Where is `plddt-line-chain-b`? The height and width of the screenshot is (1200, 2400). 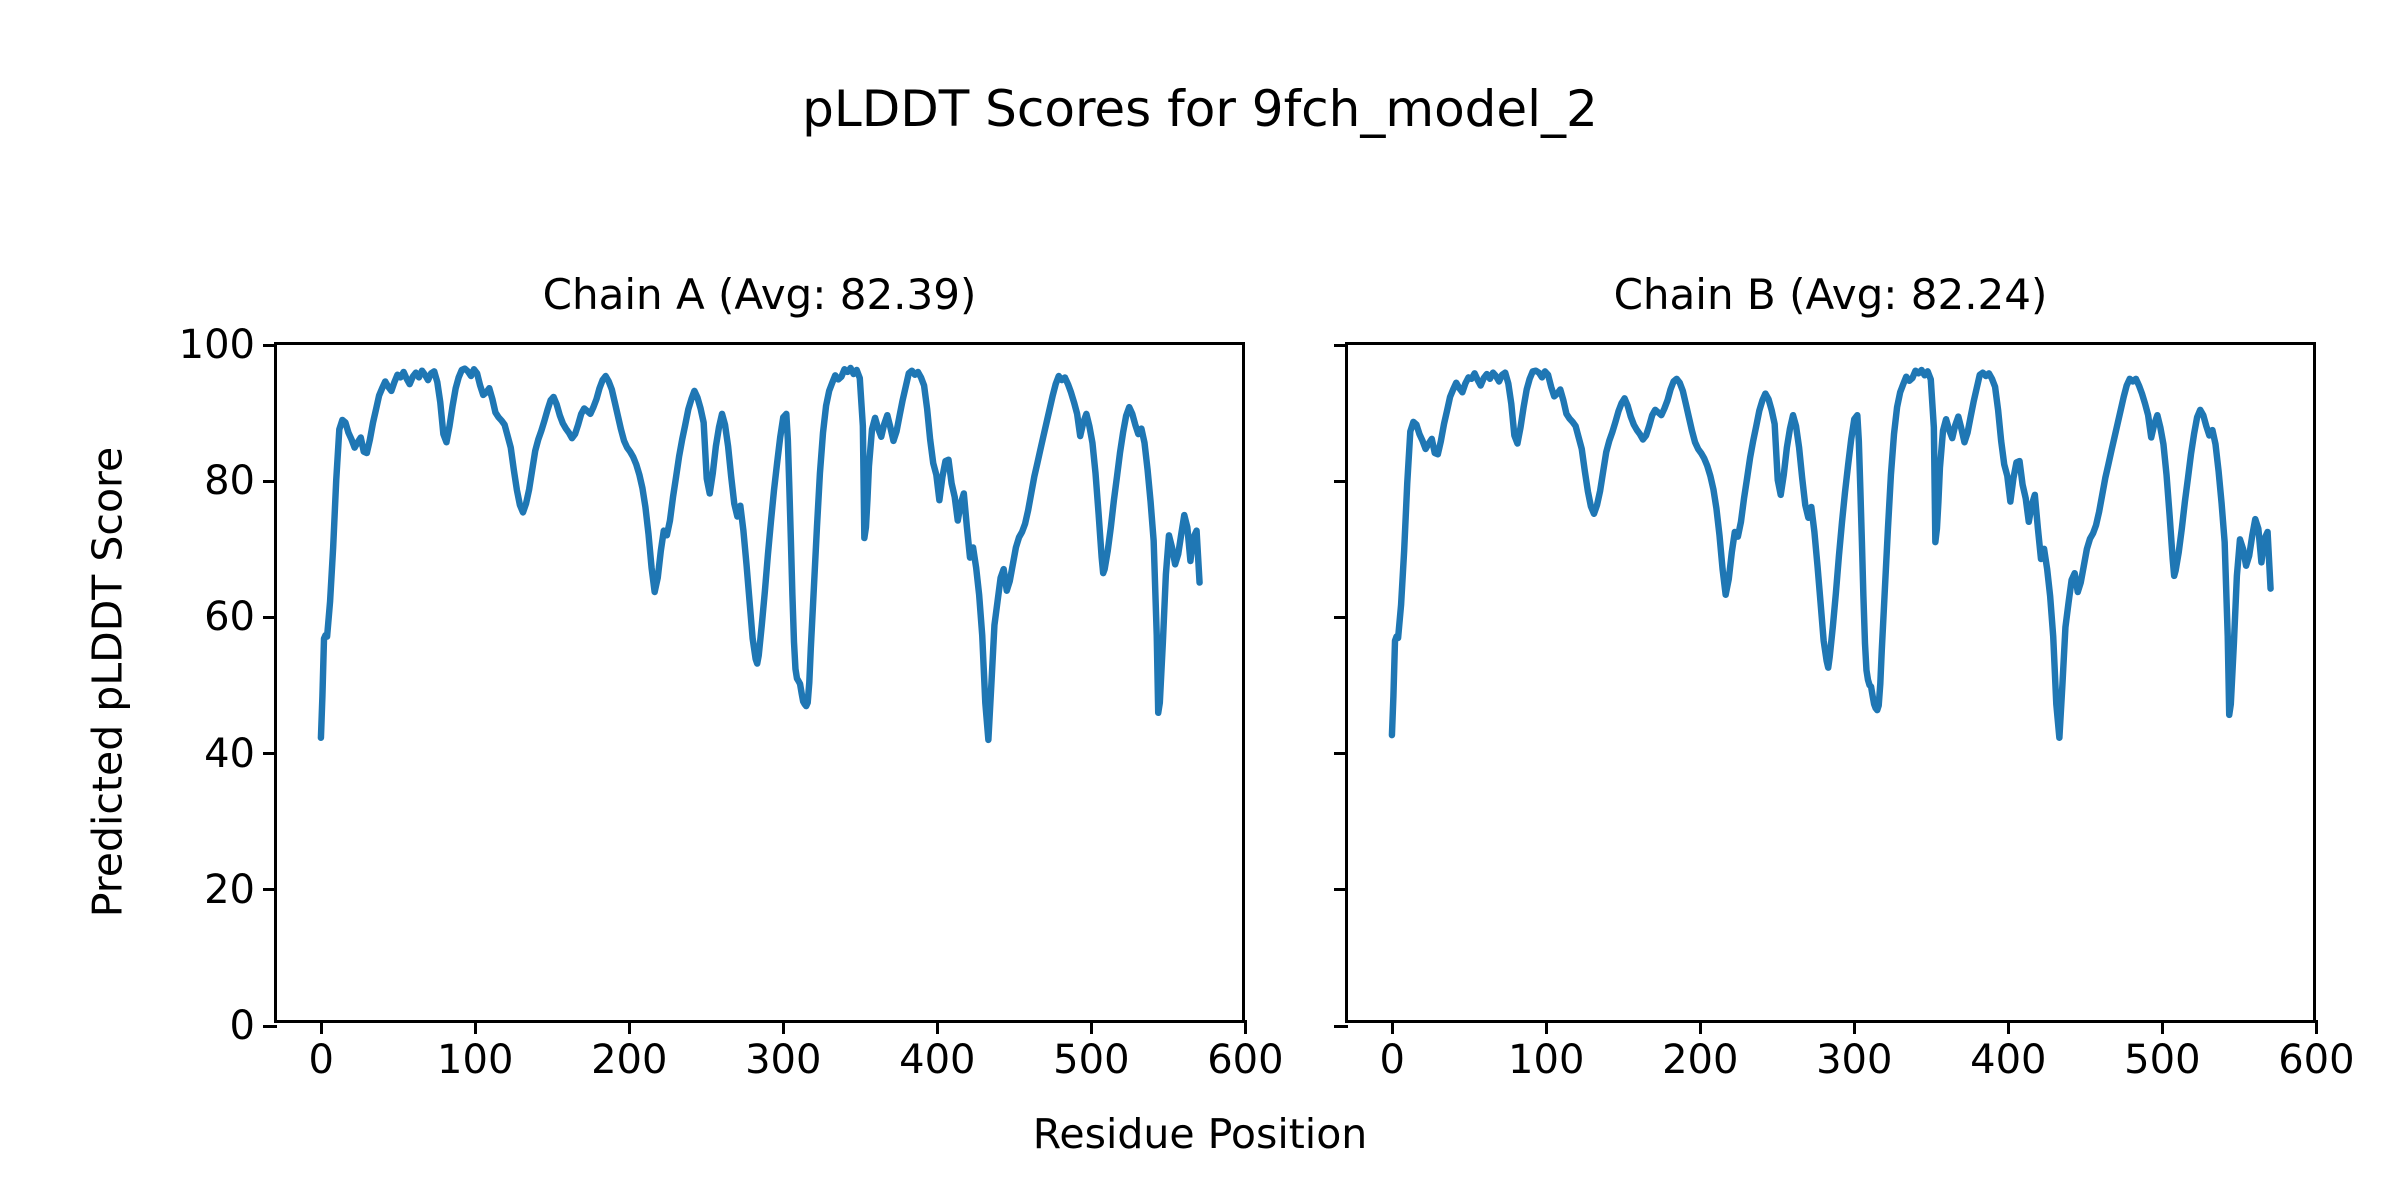 plddt-line-chain-b is located at coordinates (1831, 554).